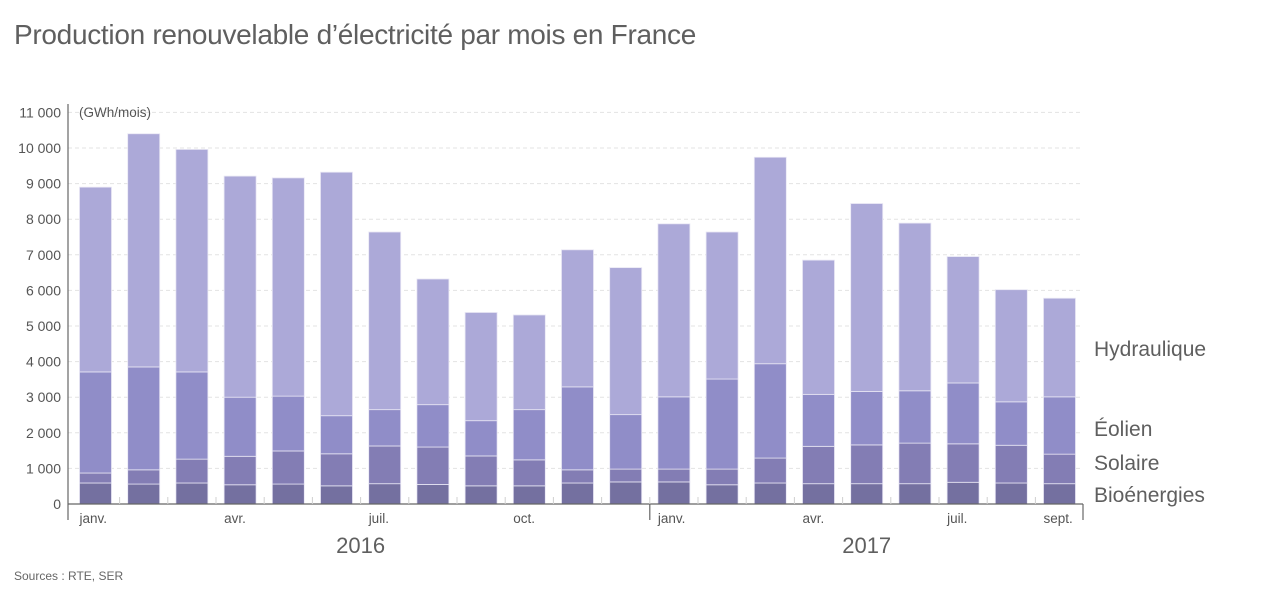  I want to click on y-tick-label: 1 000, so click(43, 468).